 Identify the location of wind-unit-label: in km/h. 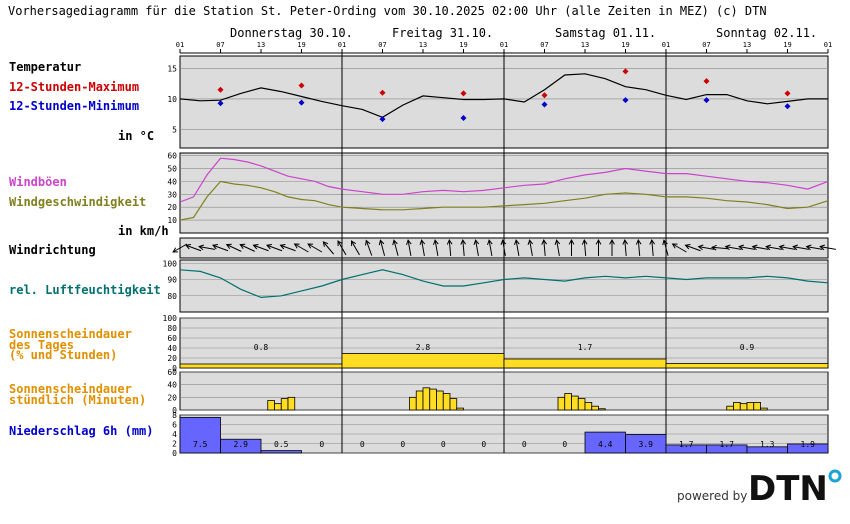
(143, 231).